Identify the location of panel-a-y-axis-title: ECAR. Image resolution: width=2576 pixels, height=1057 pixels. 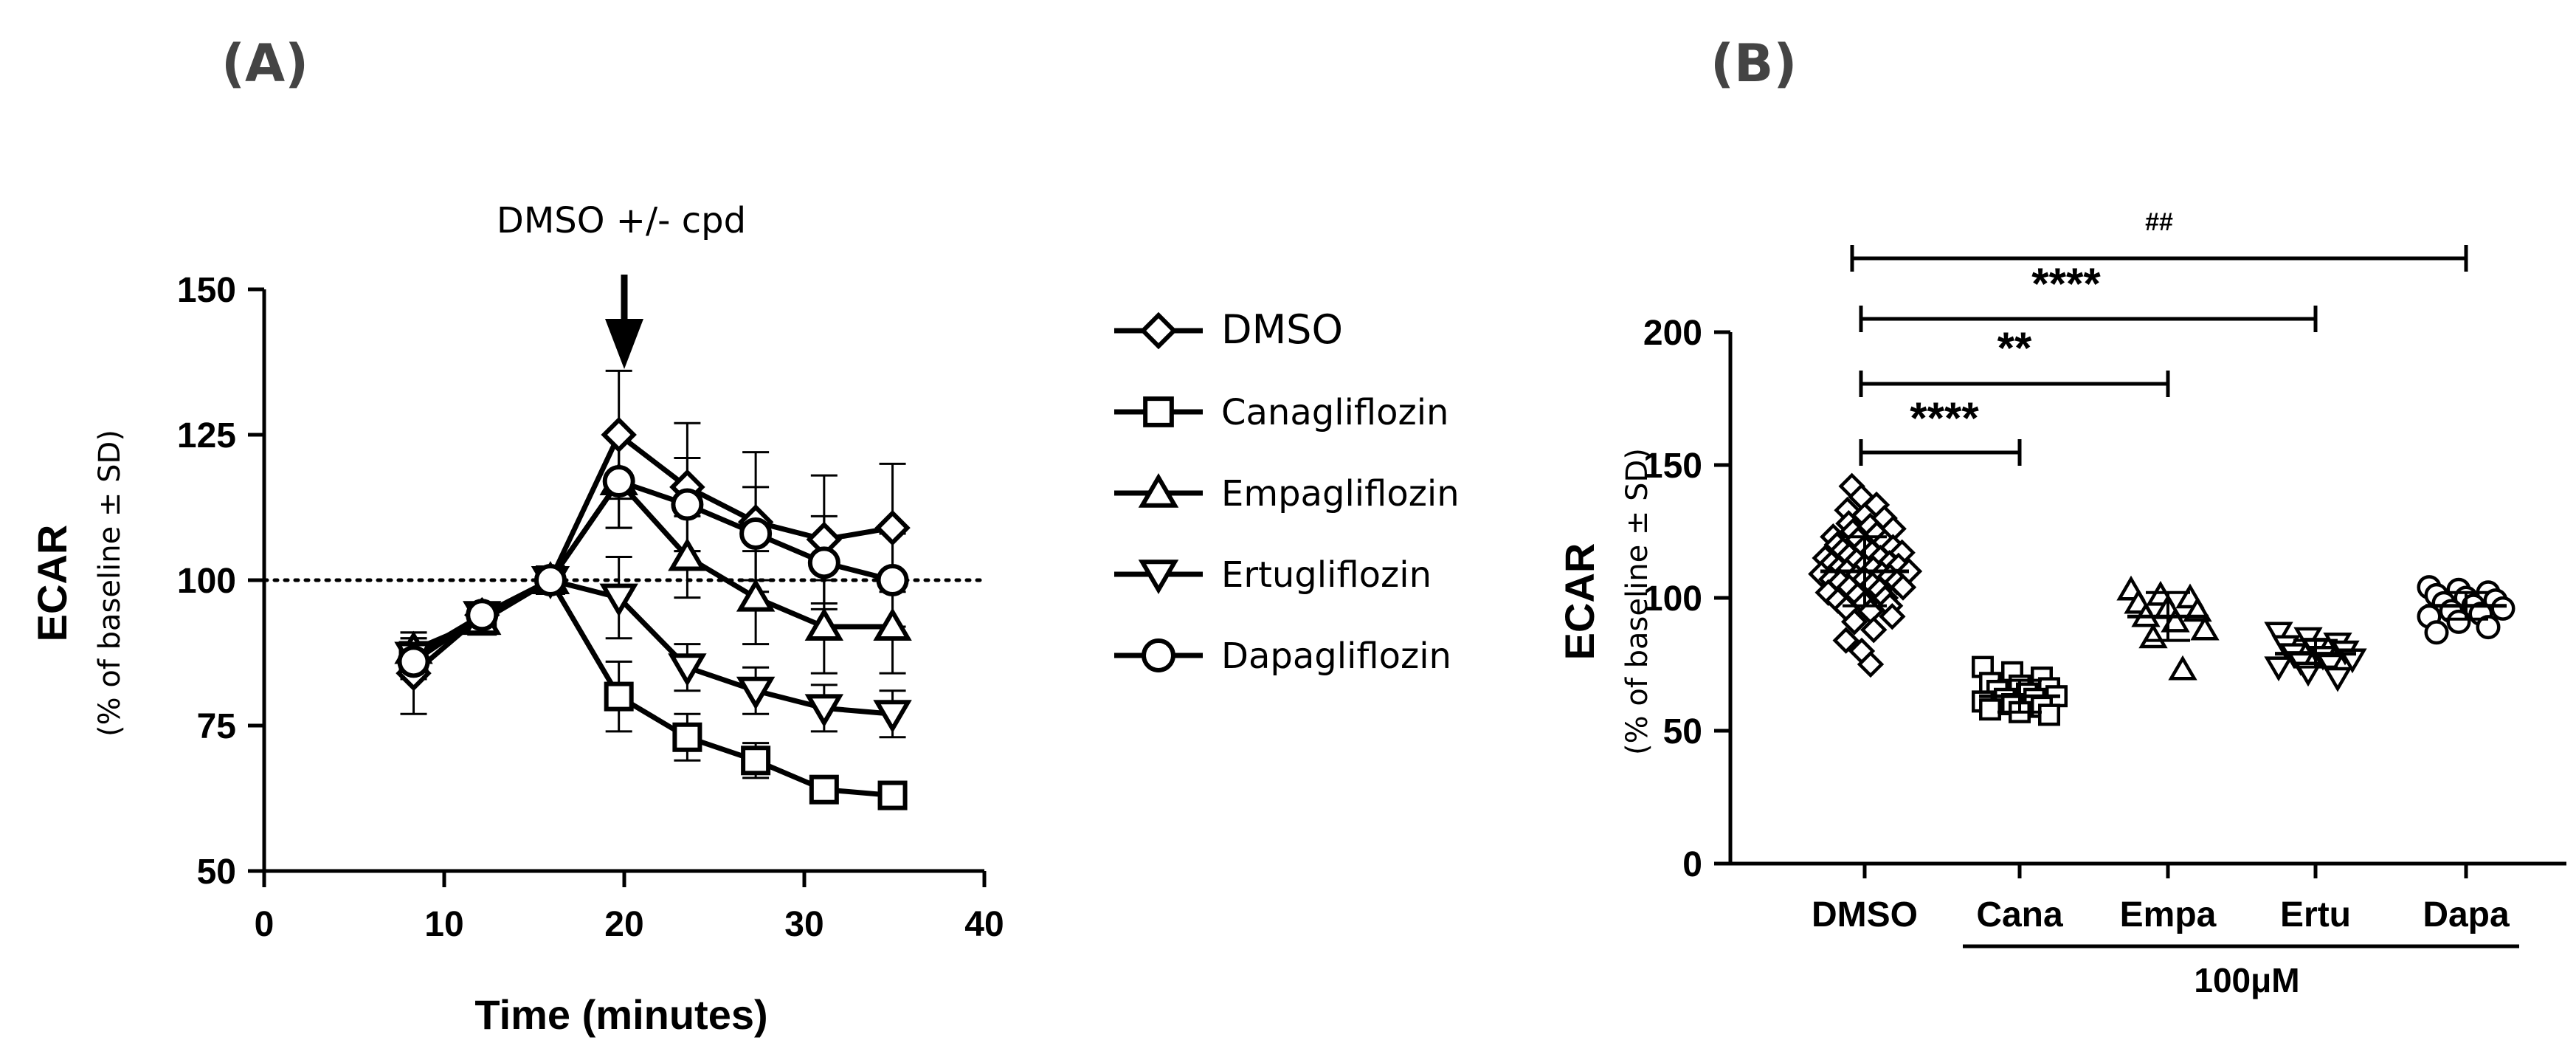
(52, 583).